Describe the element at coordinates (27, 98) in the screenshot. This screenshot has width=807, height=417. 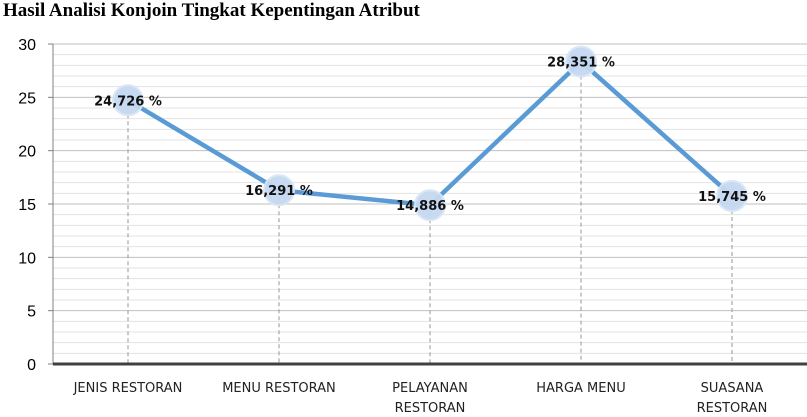
I see `y-tick-label: 25` at that location.